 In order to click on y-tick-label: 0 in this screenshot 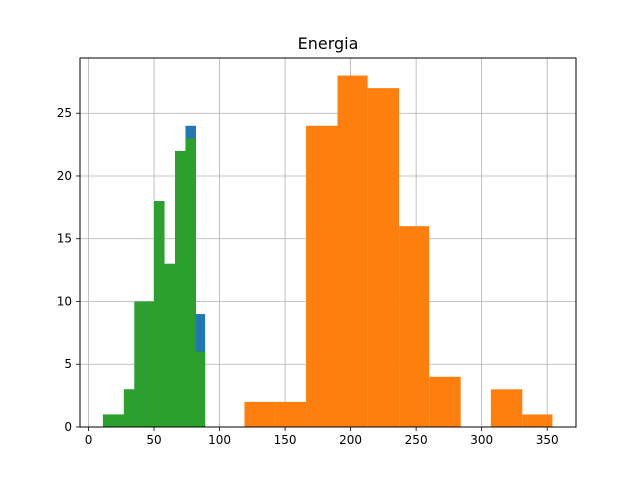, I will do `click(68, 427)`.